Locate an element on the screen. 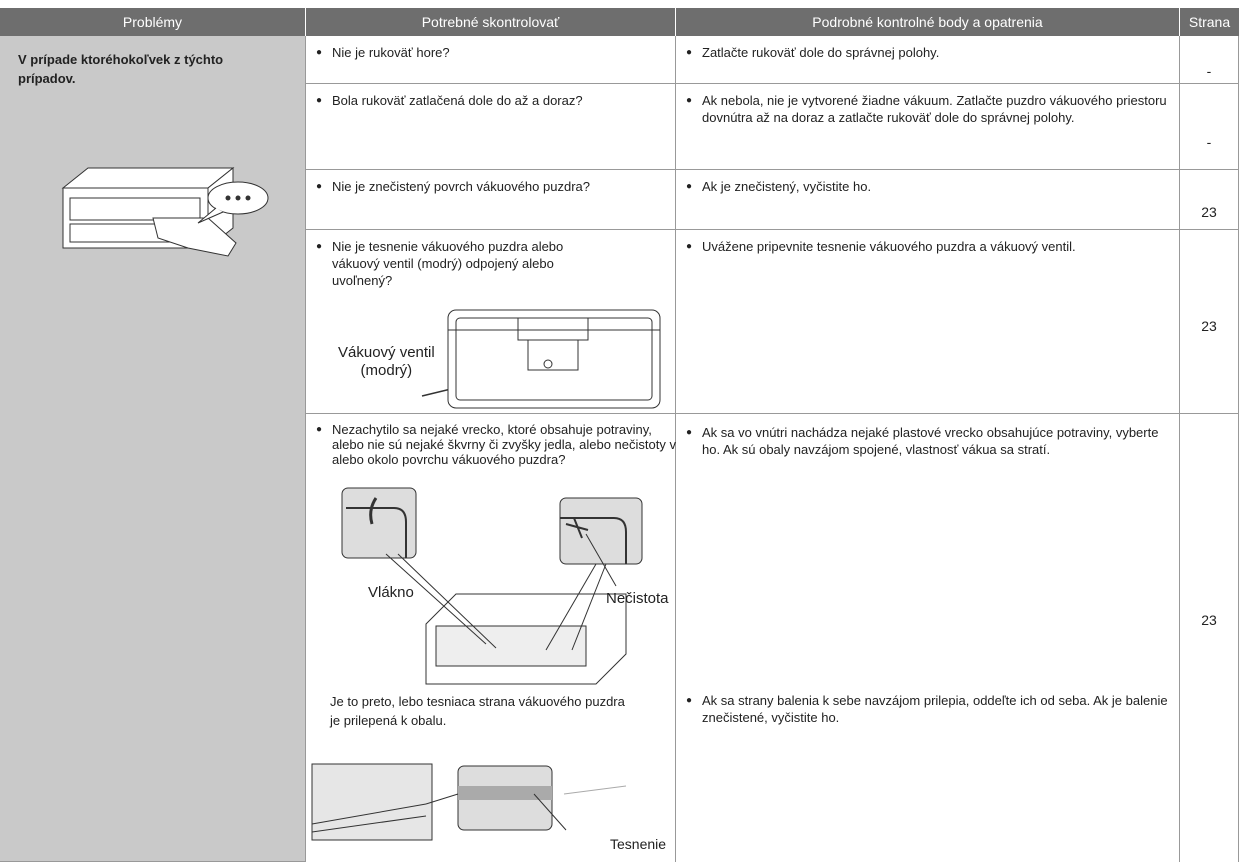 This screenshot has width=1239, height=862. header-cell: Potrebné skontrolovať is located at coordinates (491, 22).